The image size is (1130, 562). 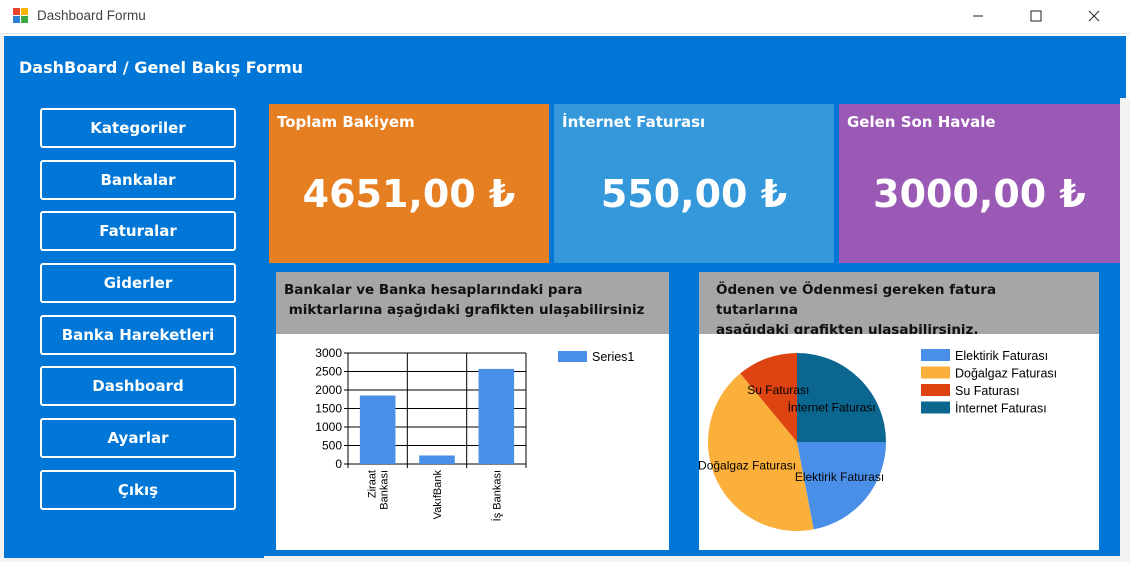 What do you see at coordinates (694, 194) in the screenshot?
I see `card-value: 550,00 ₺` at bounding box center [694, 194].